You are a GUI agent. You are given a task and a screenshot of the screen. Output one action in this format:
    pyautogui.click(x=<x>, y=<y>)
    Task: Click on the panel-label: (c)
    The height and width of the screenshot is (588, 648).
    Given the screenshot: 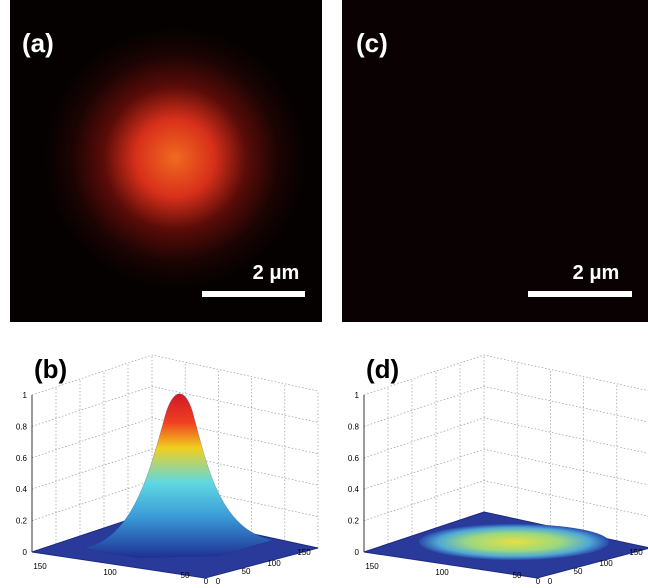 What is the action you would take?
    pyautogui.click(x=372, y=43)
    